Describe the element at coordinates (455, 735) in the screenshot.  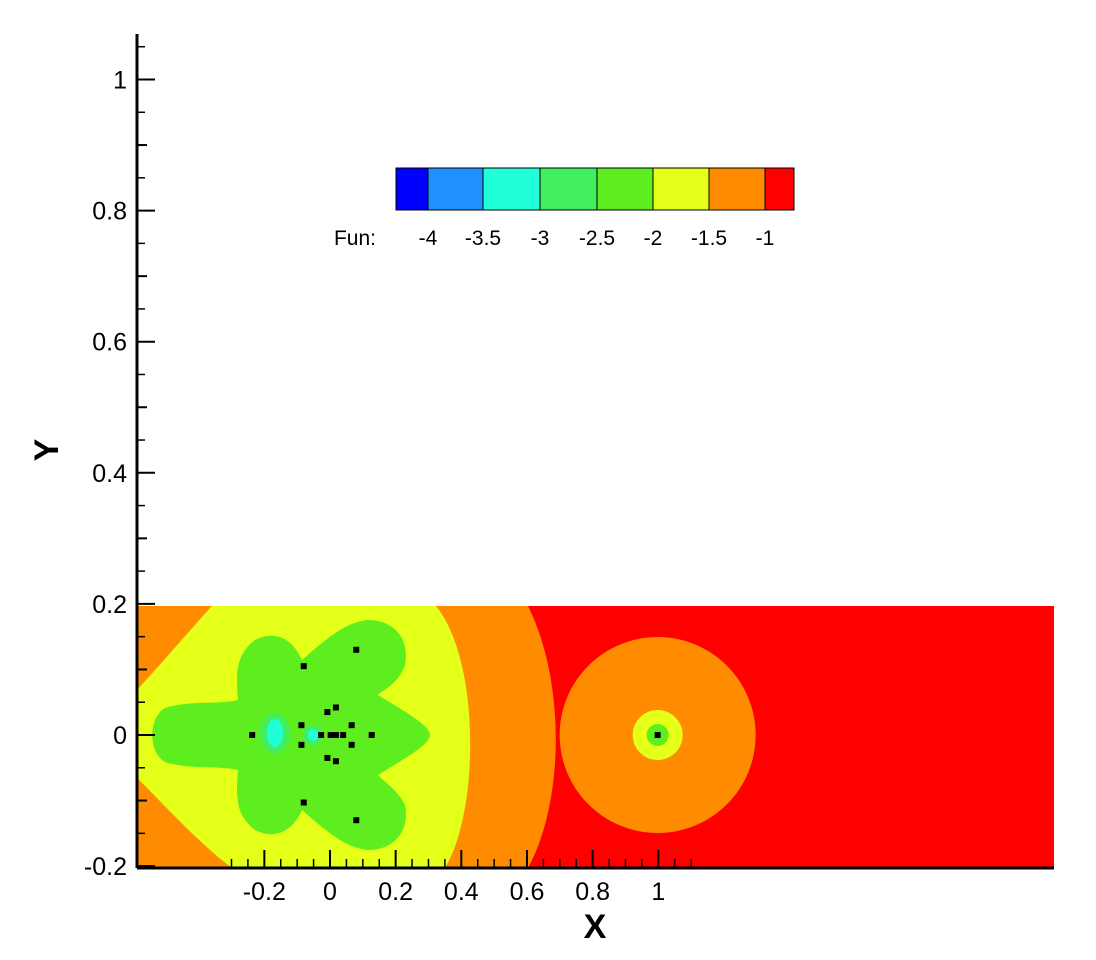
I see `sample-points` at that location.